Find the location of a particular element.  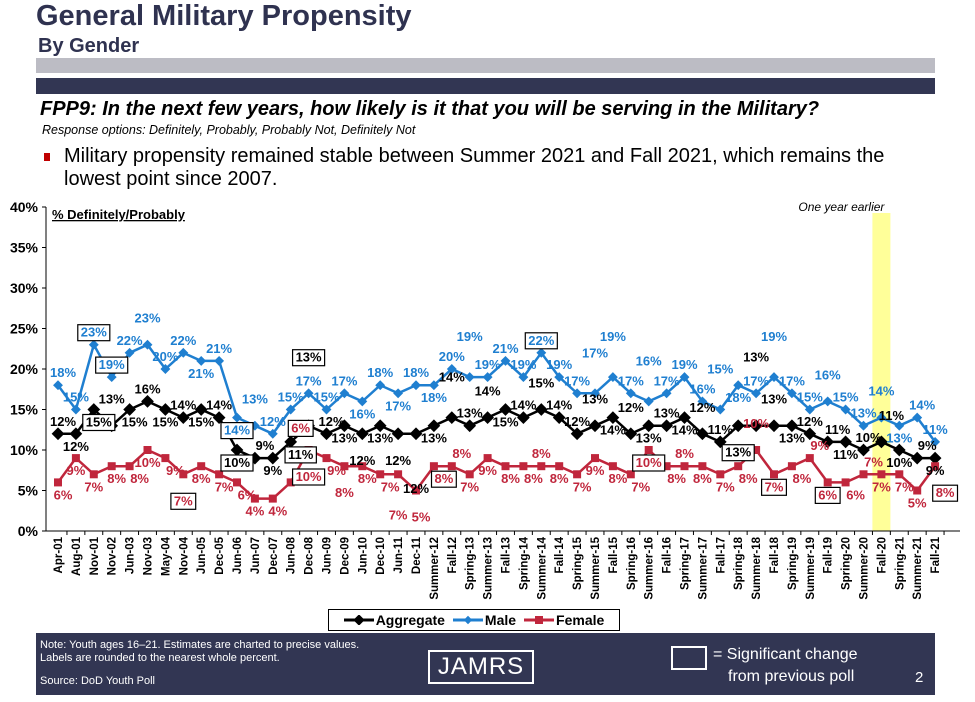

significance-box-aggregate is located at coordinates (99, 422).